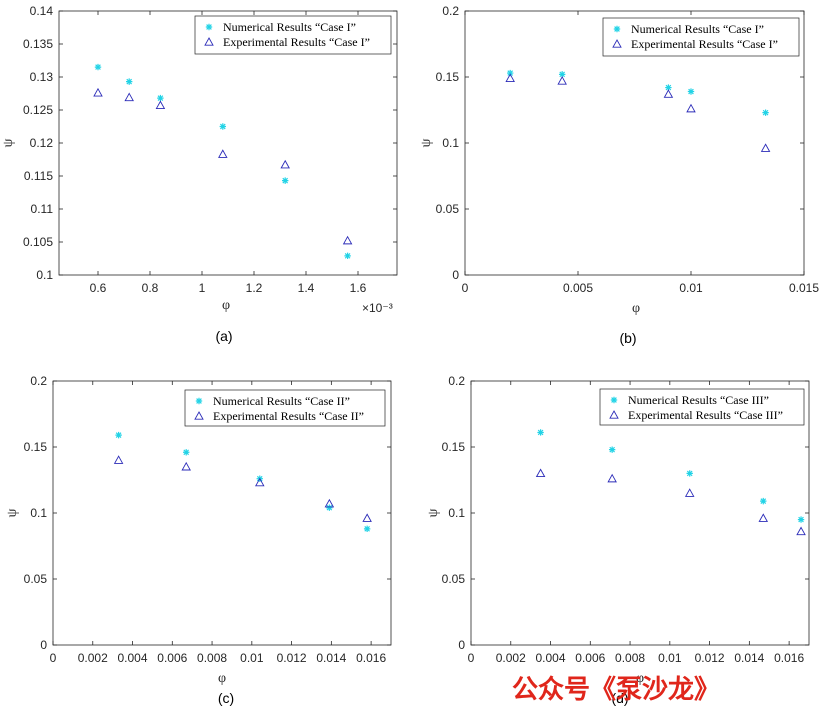 This screenshot has height=712, width=824. Describe the element at coordinates (377, 308) in the screenshot. I see `x-exponent-label: ×10⁻³` at that location.